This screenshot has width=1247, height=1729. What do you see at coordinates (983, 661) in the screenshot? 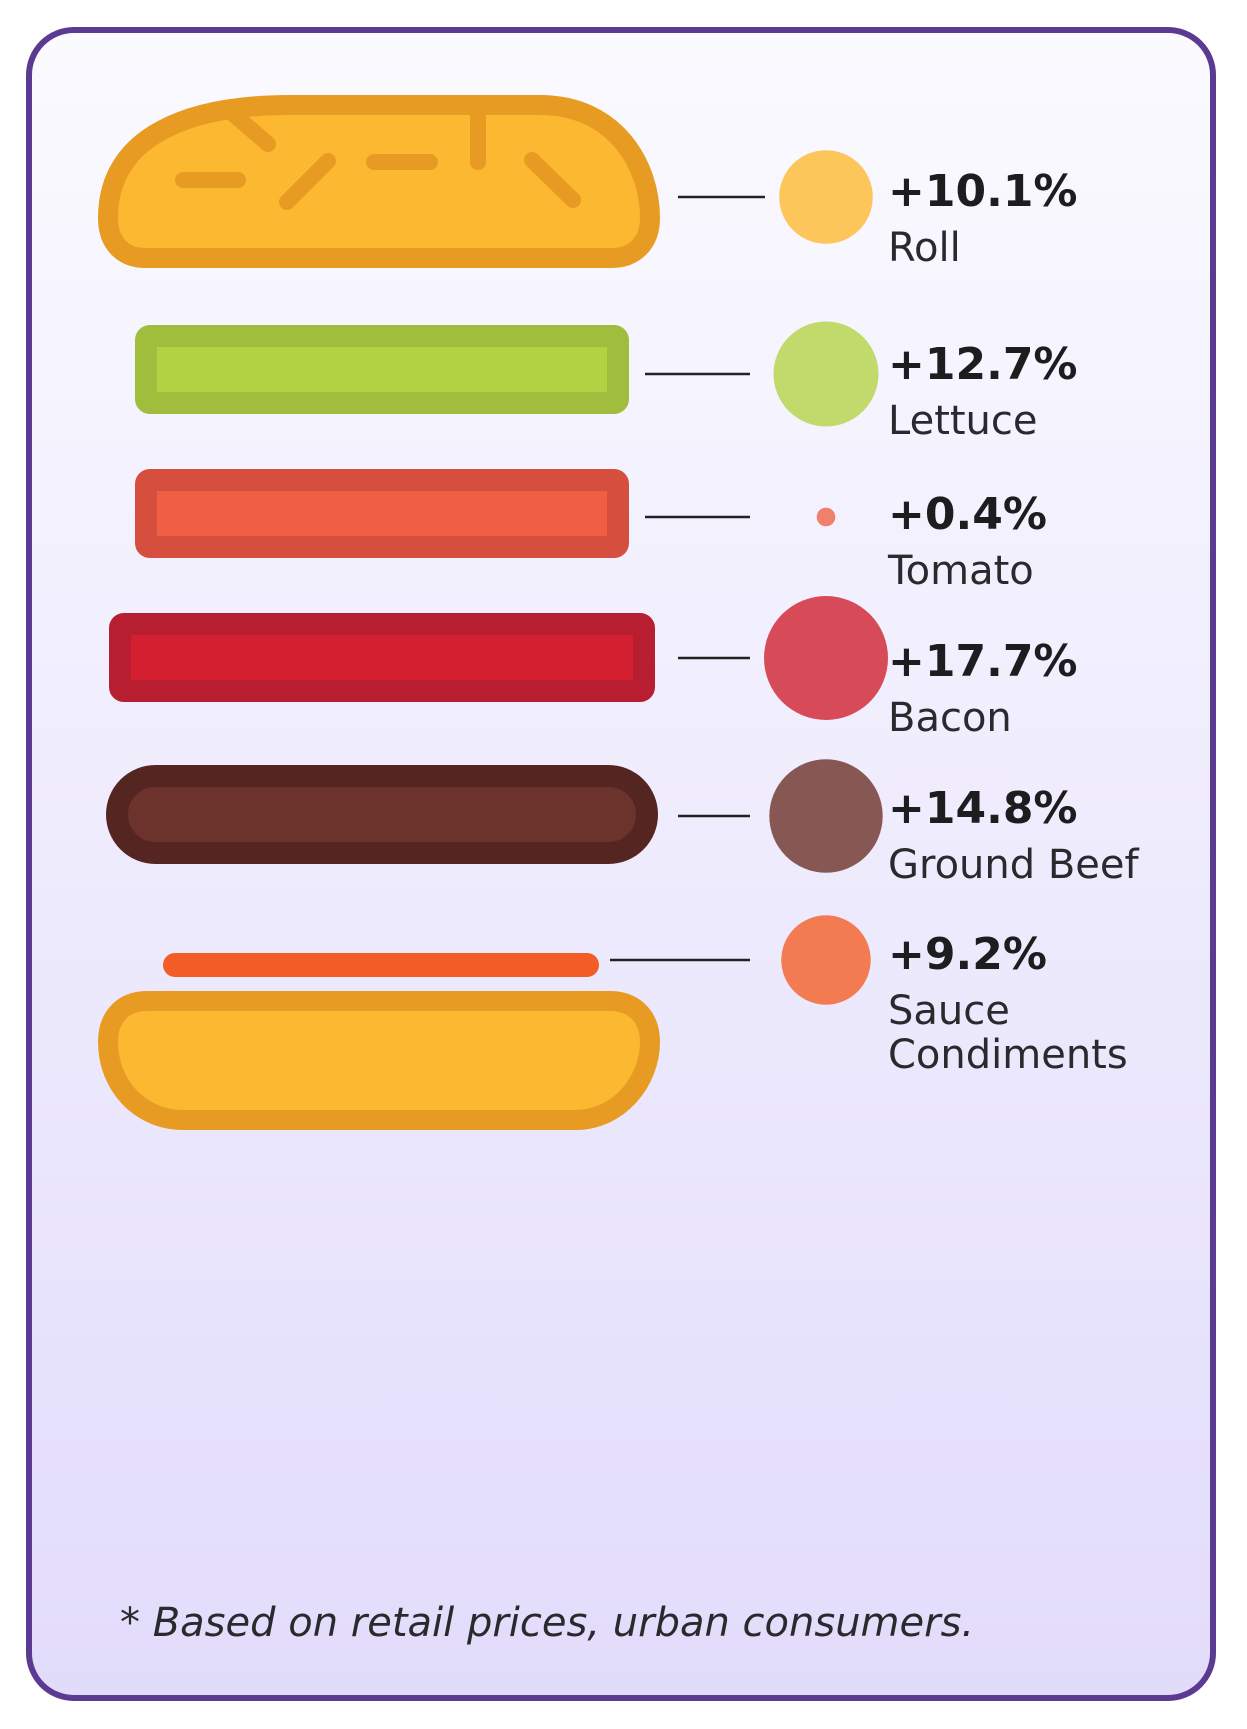
I see `value-label: +17.7%` at bounding box center [983, 661].